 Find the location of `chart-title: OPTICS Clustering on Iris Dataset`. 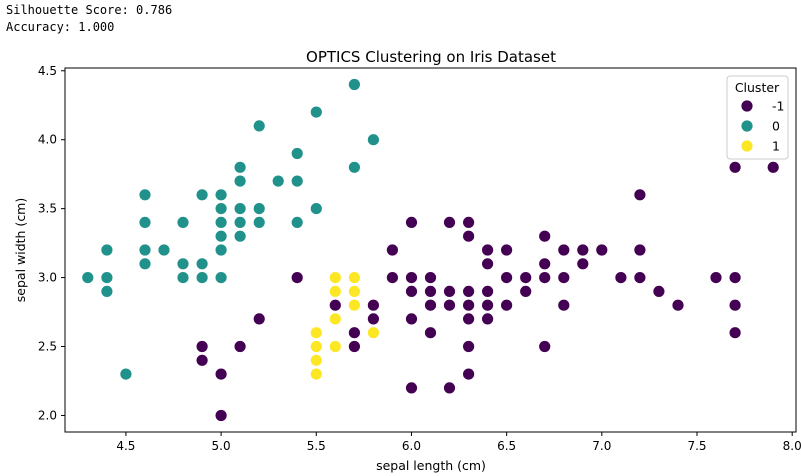

chart-title: OPTICS Clustering on Iris Dataset is located at coordinates (431, 57).